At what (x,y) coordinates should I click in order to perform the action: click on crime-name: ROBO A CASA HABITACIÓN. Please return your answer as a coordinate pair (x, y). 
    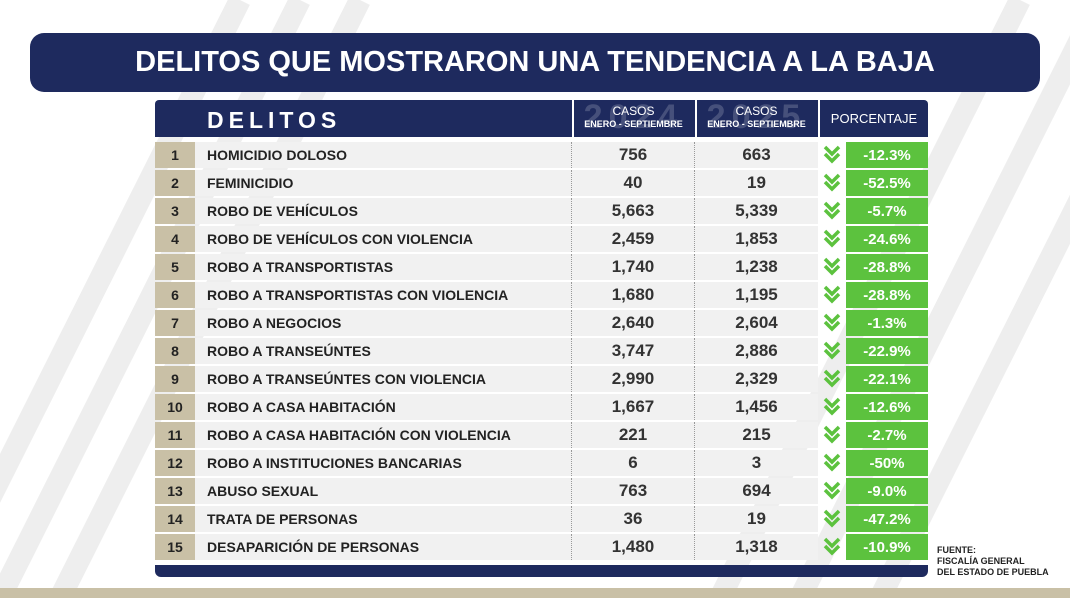
    Looking at the image, I should click on (383, 407).